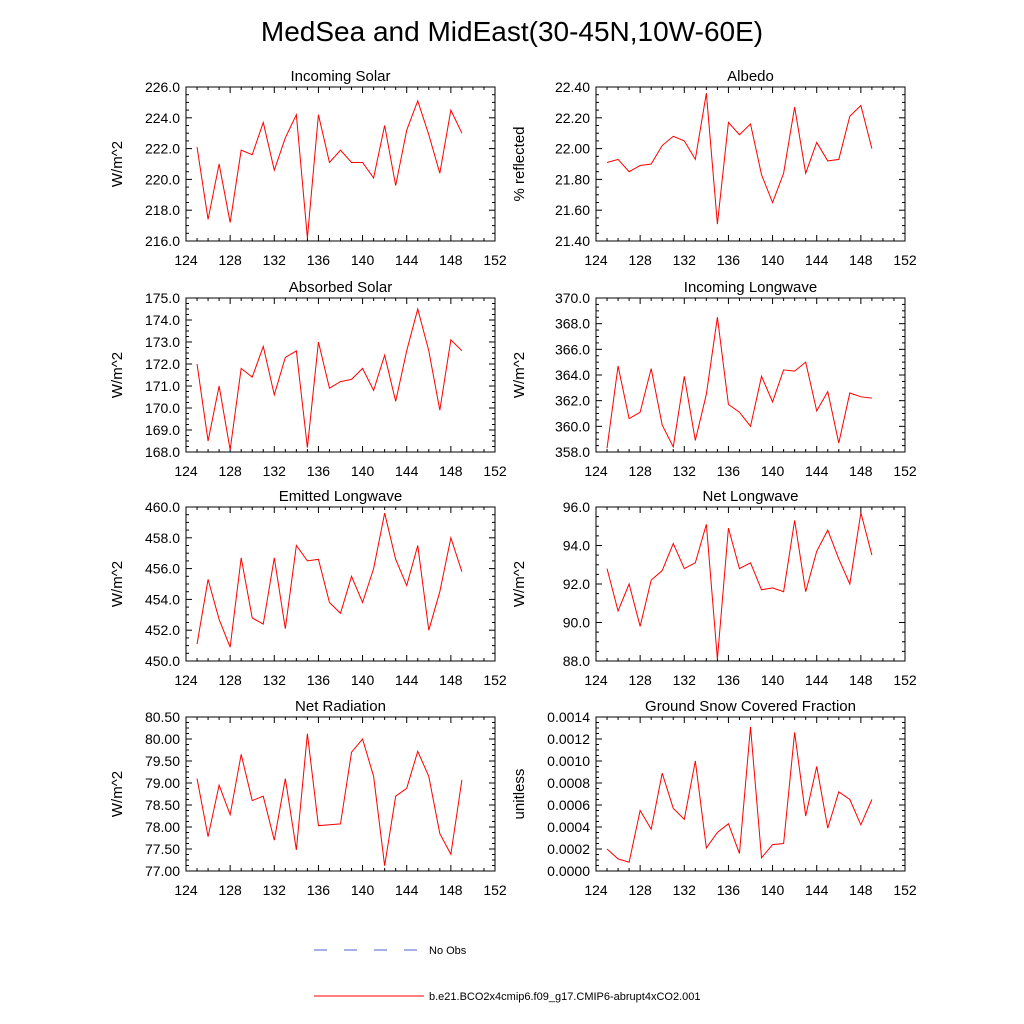 This screenshot has width=1024, height=1024. Describe the element at coordinates (572, 87) in the screenshot. I see `y-tick-label: 22.40` at that location.